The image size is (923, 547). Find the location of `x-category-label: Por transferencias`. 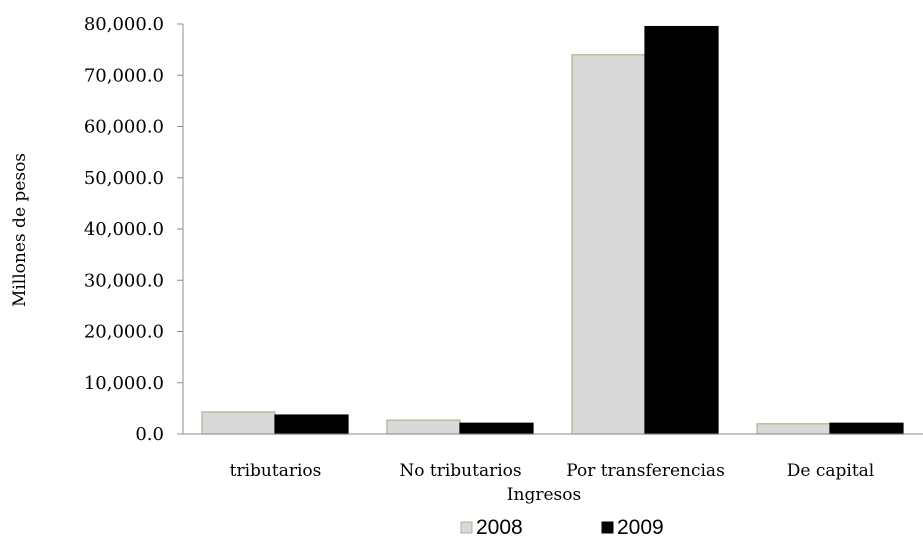

x-category-label: Por transferencias is located at coordinates (645, 471).